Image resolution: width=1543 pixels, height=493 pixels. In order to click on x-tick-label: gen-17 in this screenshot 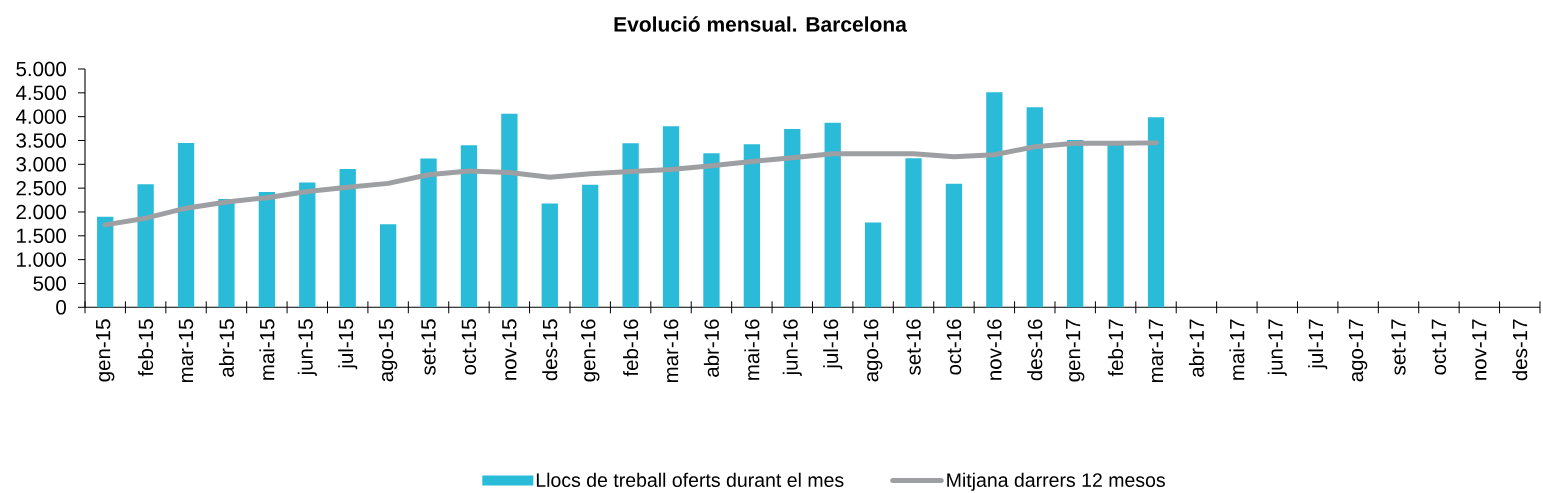, I will do `click(1075, 350)`.